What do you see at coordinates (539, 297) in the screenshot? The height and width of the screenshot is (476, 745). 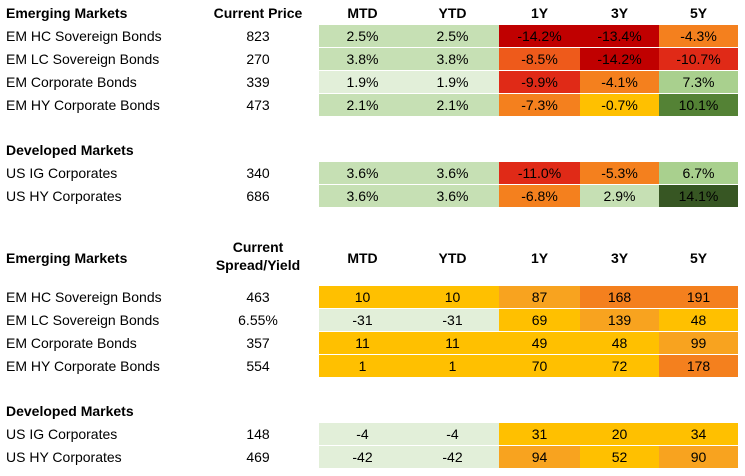 I see `cell-y1: 87` at bounding box center [539, 297].